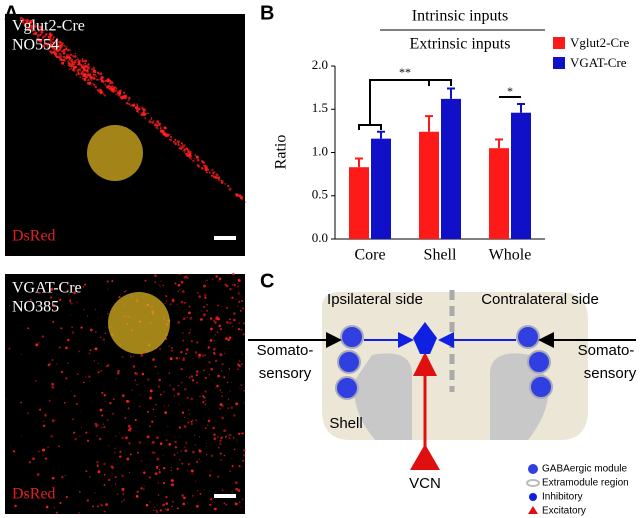  I want to click on label: Somato-, so click(285, 350).